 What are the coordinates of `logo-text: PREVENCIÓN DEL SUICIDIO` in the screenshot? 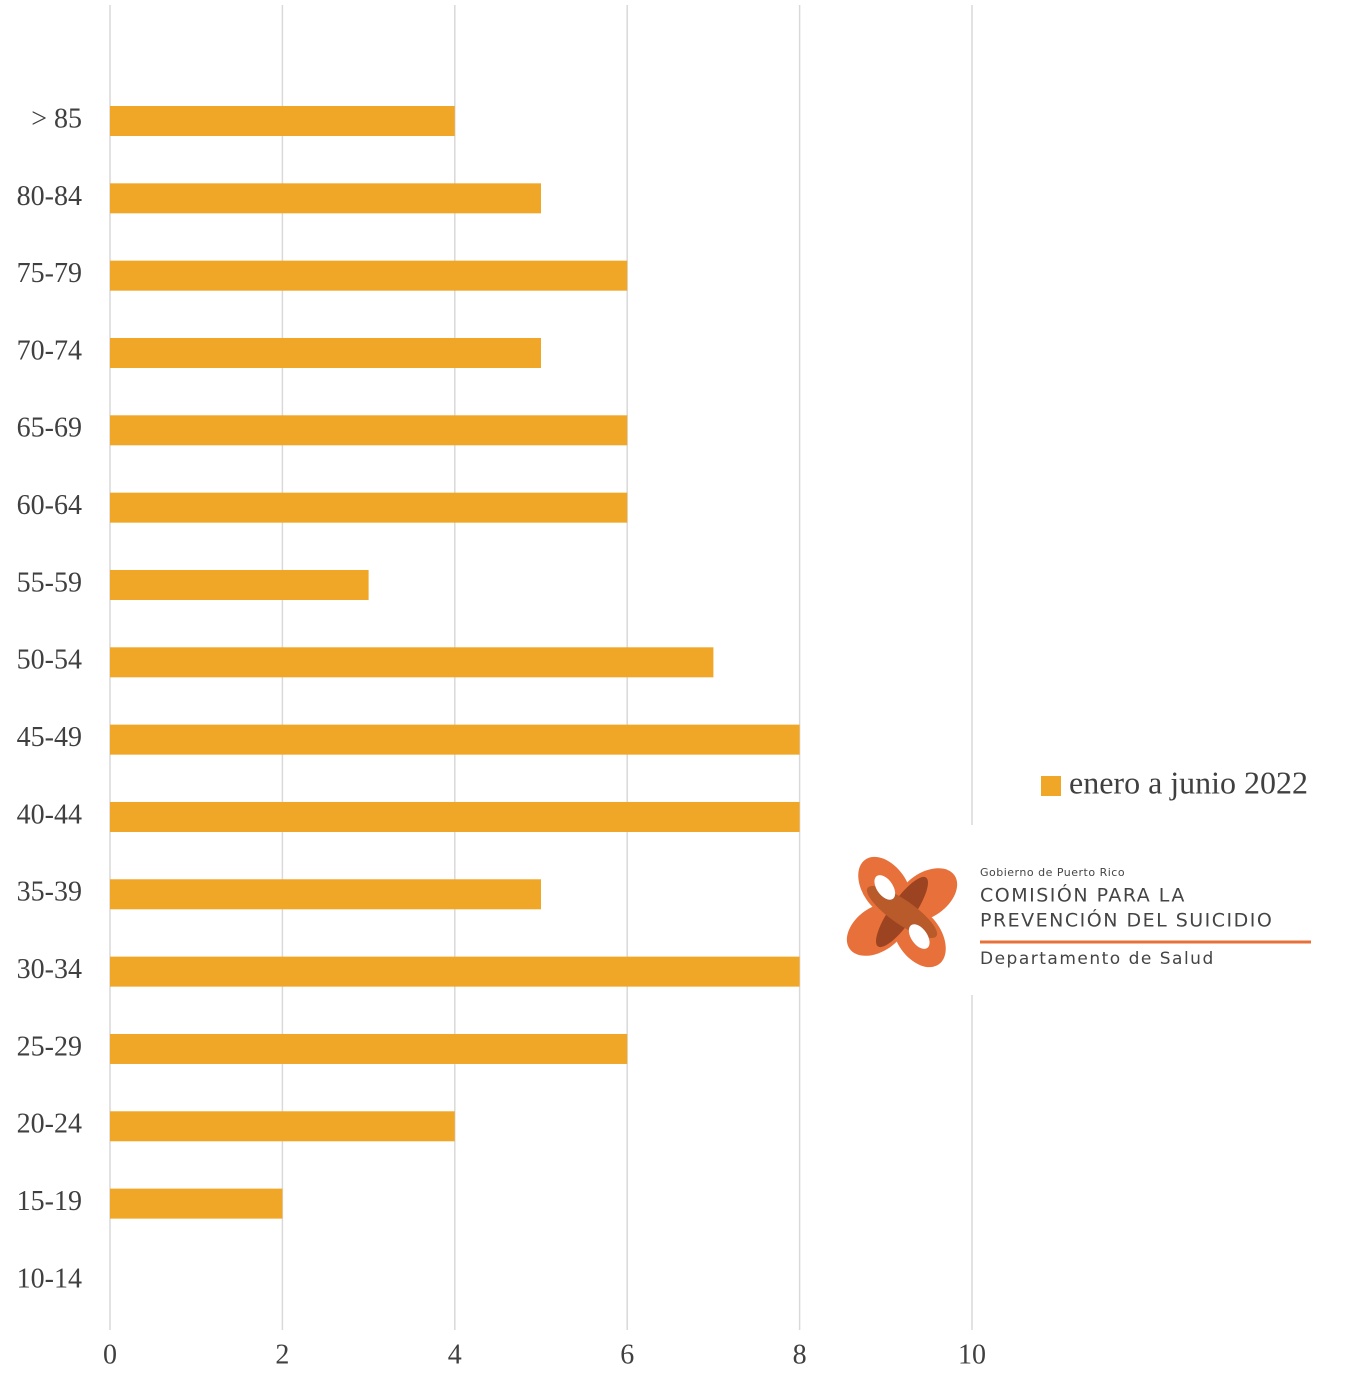 It's located at (1126, 920).